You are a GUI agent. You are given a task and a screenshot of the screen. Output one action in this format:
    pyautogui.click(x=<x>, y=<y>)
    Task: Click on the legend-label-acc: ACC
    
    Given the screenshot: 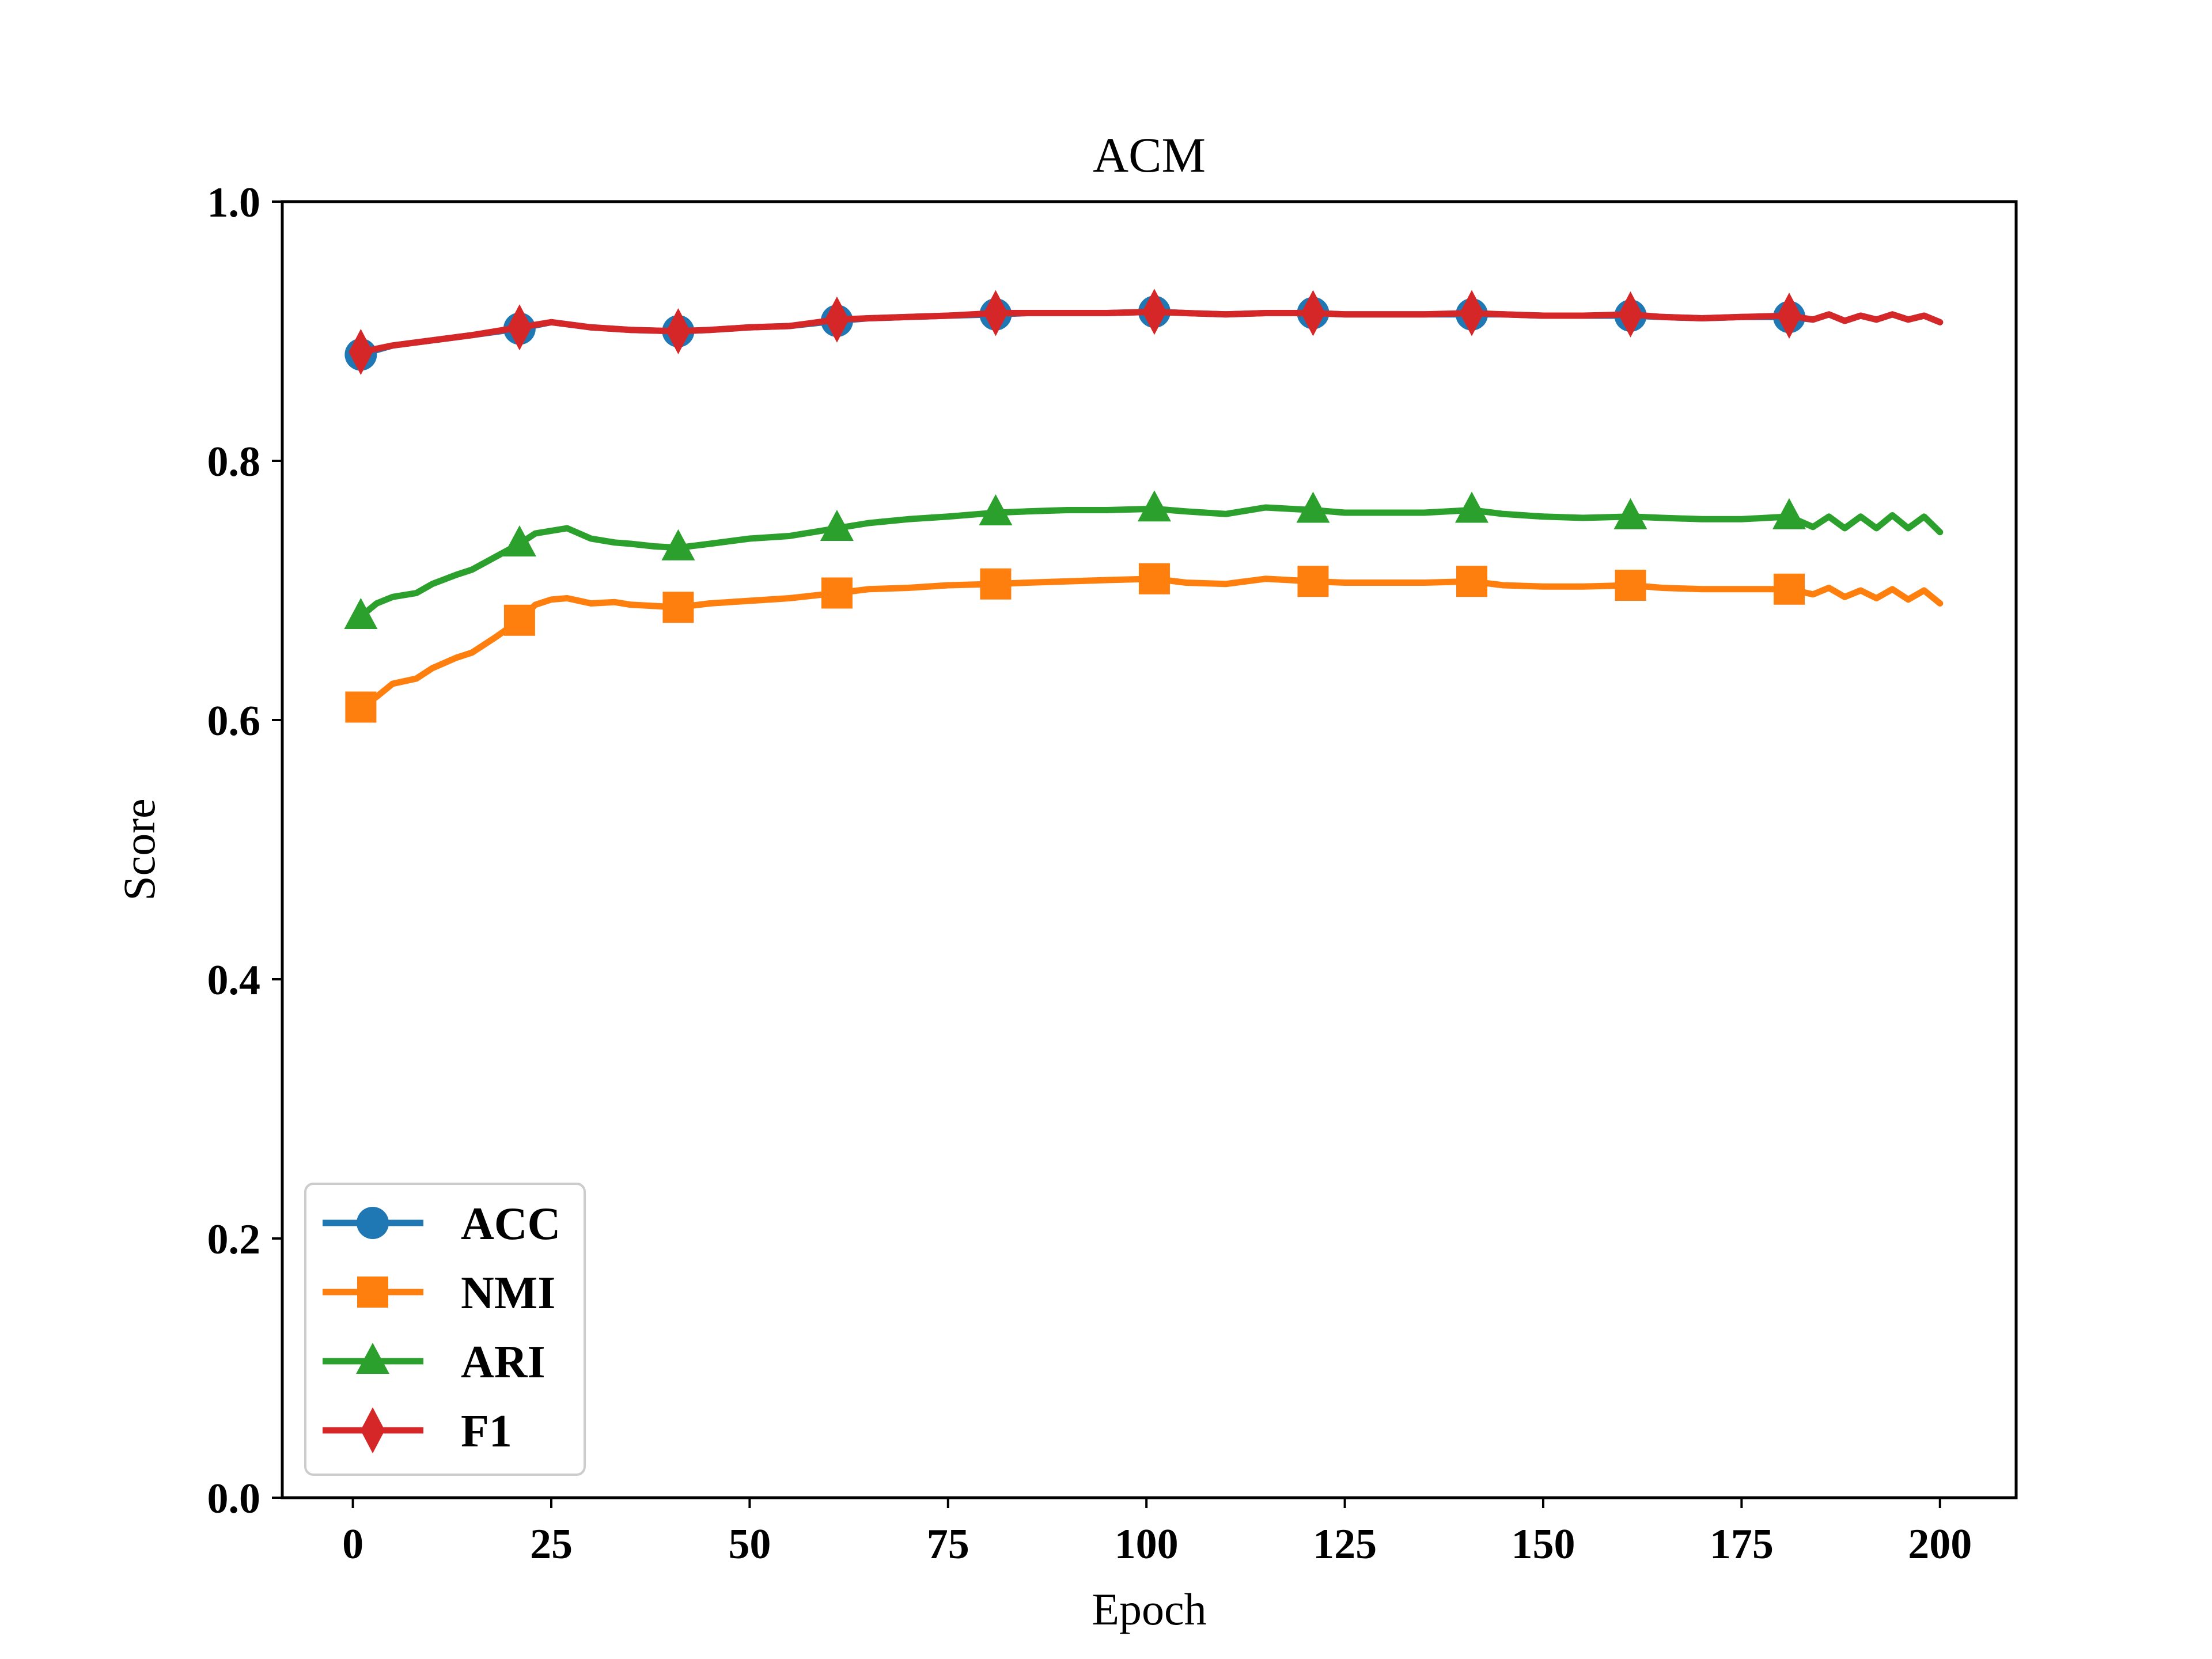 What is the action you would take?
    pyautogui.click(x=510, y=1224)
    